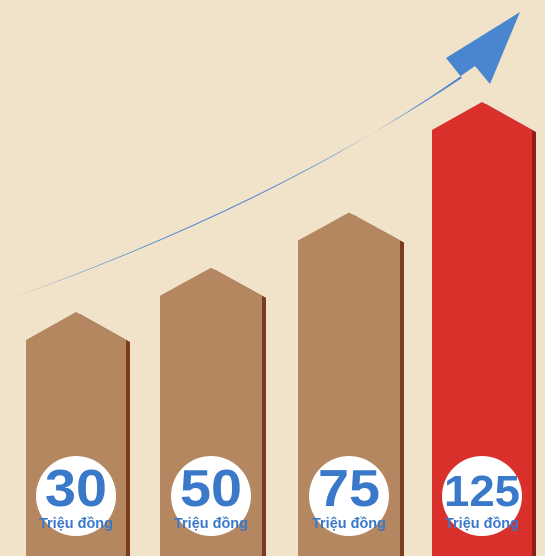 The image size is (545, 556). Describe the element at coordinates (349, 523) in the screenshot. I see `unit-label-75: Triệu đồng` at that location.